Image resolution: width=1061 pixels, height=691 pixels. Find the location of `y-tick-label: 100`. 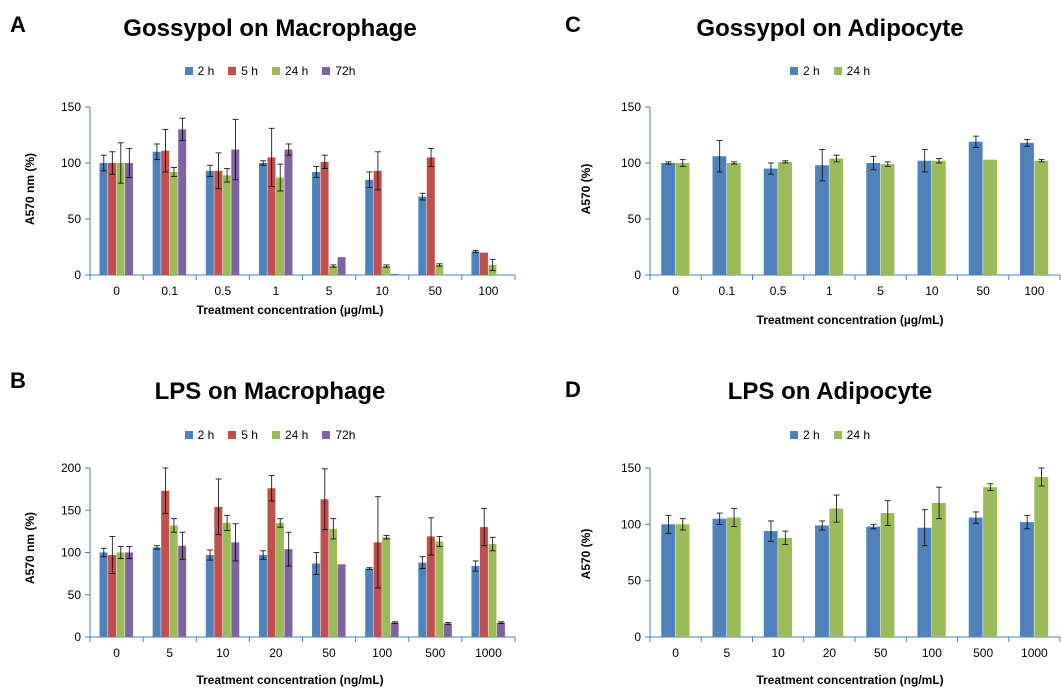

y-tick-label: 100 is located at coordinates (71, 553).